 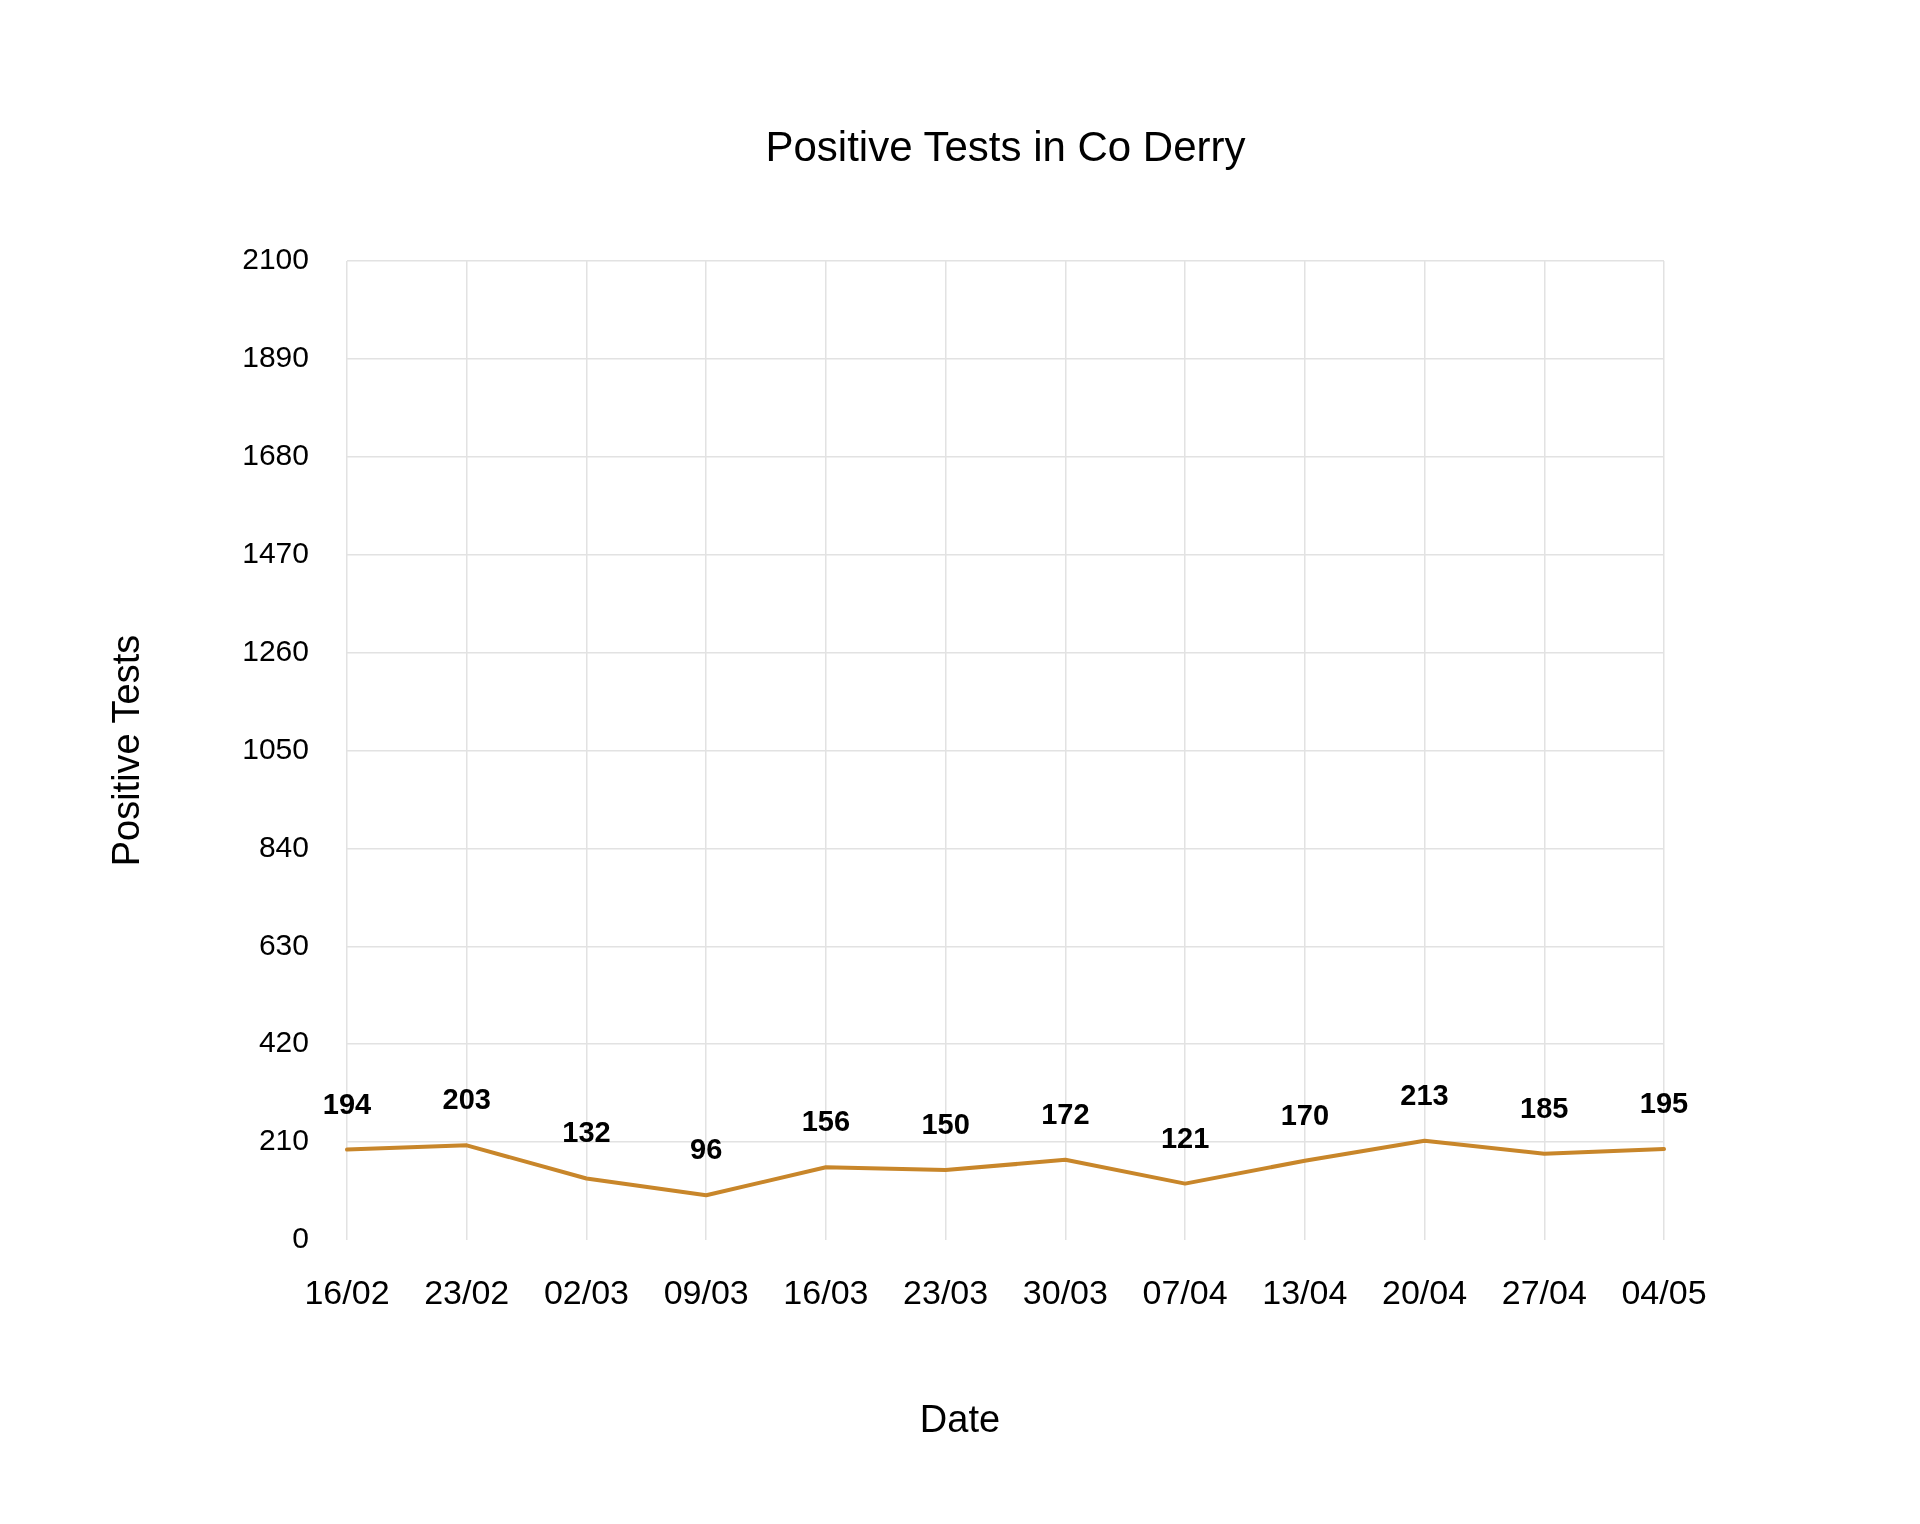 I want to click on x-tick-label: 16/03, so click(x=826, y=1291).